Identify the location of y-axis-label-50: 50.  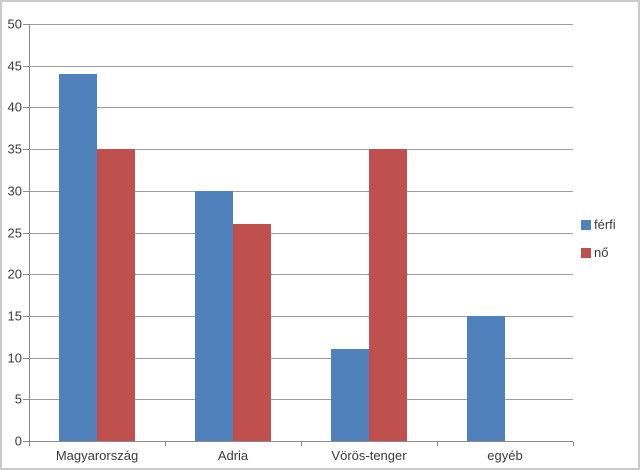
(14, 24).